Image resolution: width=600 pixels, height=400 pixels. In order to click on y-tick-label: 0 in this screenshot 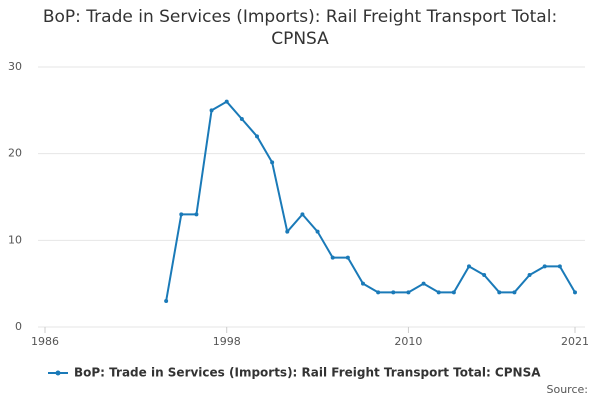, I will do `click(18, 326)`.